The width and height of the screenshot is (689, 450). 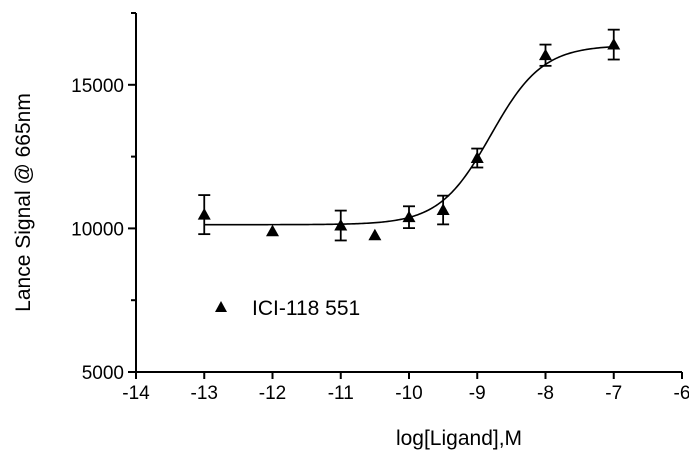 What do you see at coordinates (408, 393) in the screenshot?
I see `x-tick-label: -10` at bounding box center [408, 393].